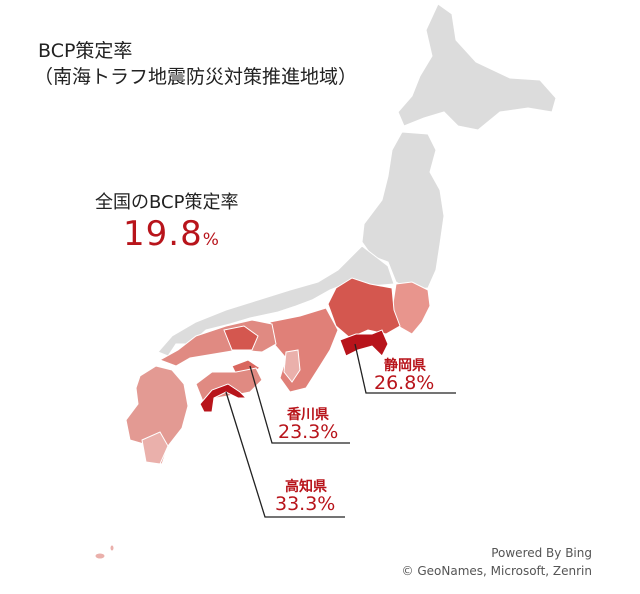 This screenshot has height=594, width=640. What do you see at coordinates (305, 504) in the screenshot?
I see `callout-kochi-rate: 33.3%` at bounding box center [305, 504].